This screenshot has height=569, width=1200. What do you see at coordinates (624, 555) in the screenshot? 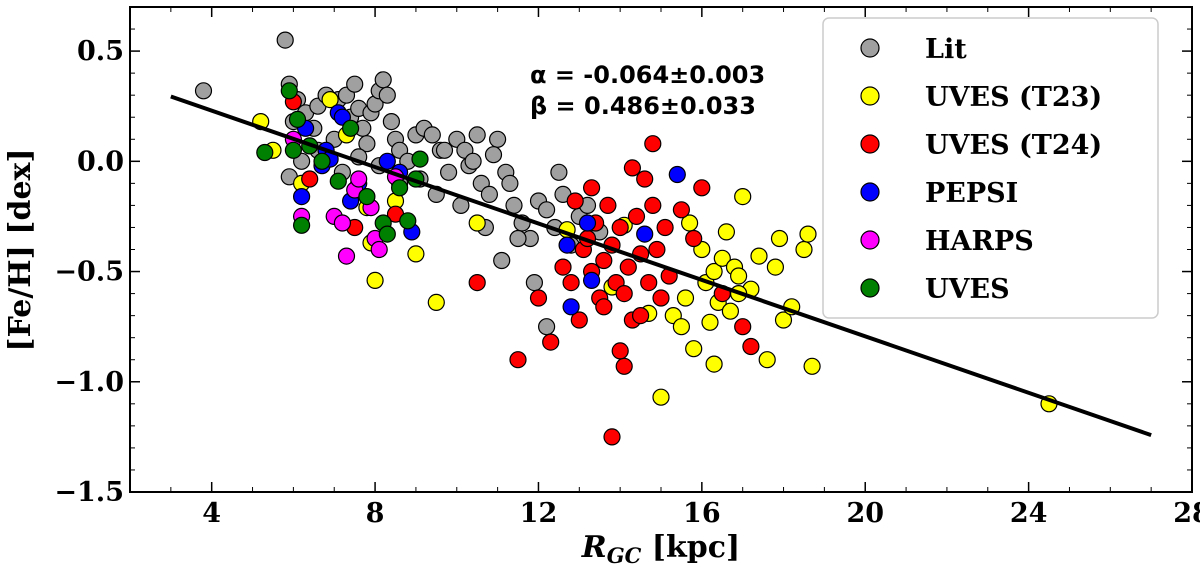
I see `x-axis-label-sub: GC` at bounding box center [624, 555].